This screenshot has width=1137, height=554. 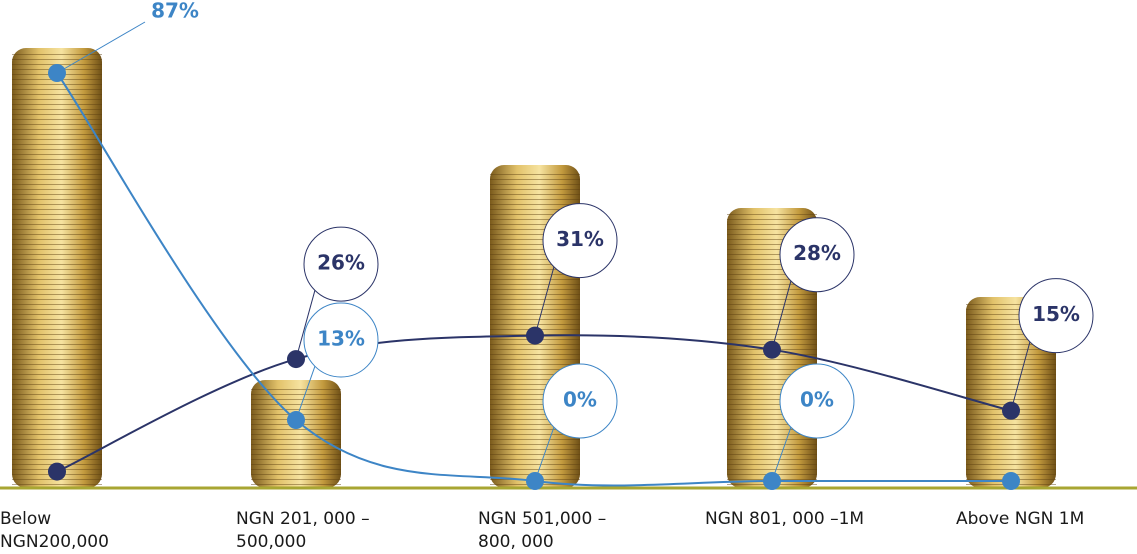 I want to click on value-label: 15%, so click(x=1056, y=314).